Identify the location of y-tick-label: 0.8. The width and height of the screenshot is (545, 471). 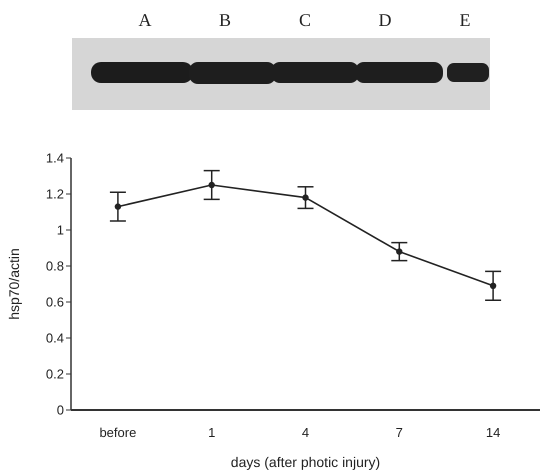
(55, 266).